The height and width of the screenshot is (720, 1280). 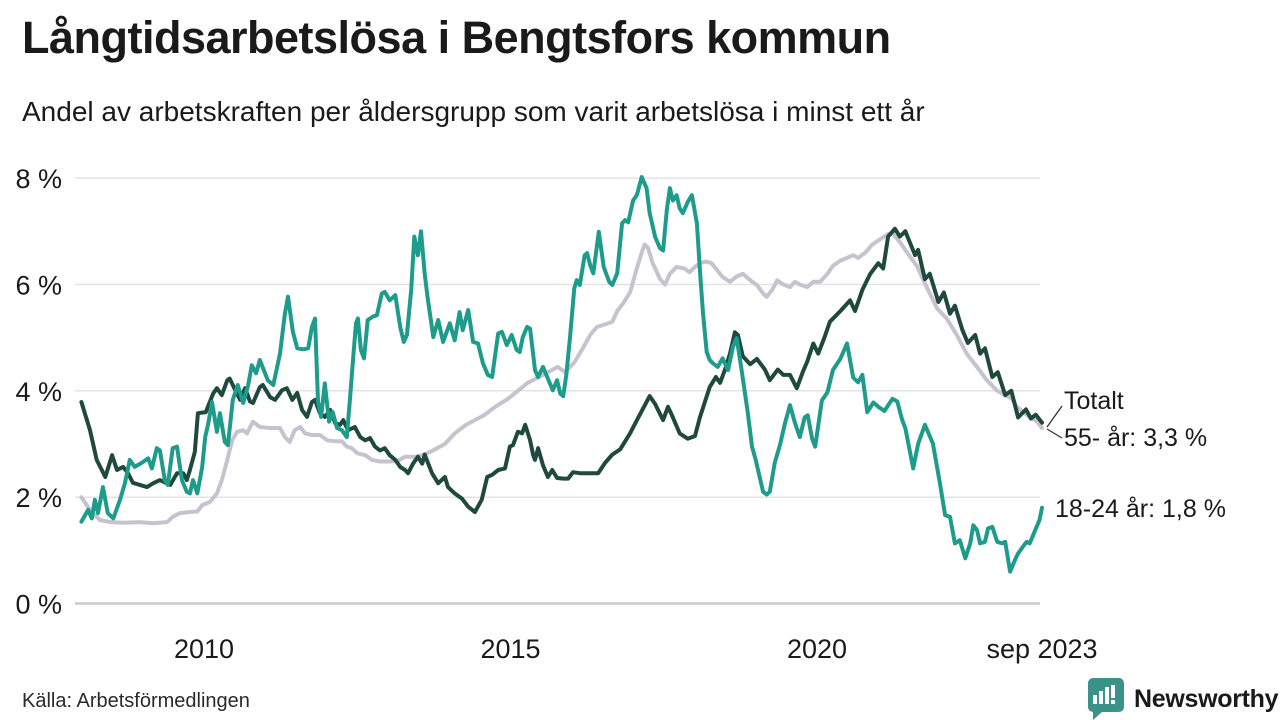 What do you see at coordinates (204, 649) in the screenshot?
I see `x-tick-label: 2010` at bounding box center [204, 649].